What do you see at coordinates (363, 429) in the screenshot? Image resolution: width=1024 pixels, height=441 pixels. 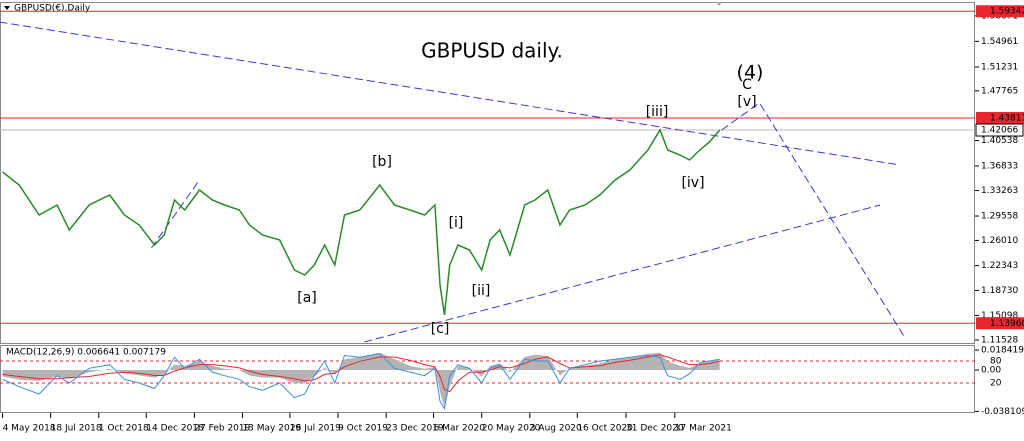 I see `x-tick-label: 9 Oct 2019` at bounding box center [363, 429].